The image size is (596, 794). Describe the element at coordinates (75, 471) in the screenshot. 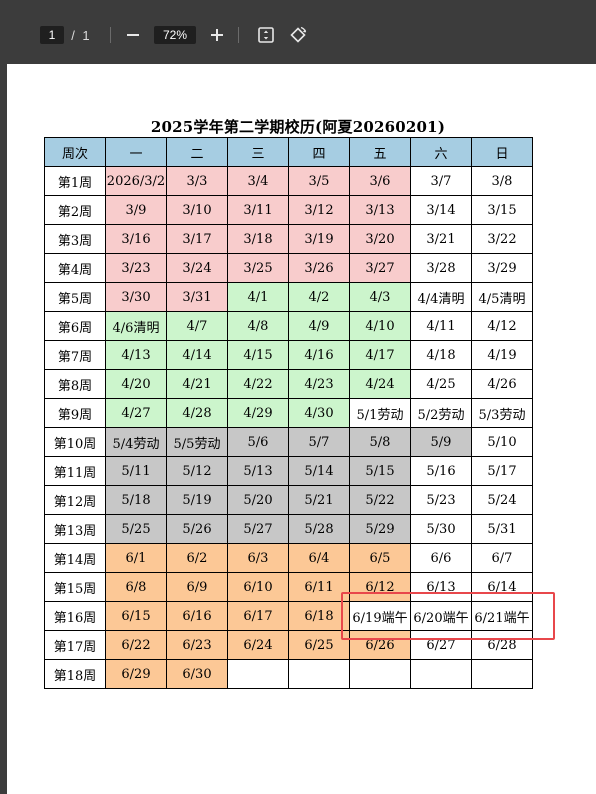

I see `week-label: 第11周` at that location.